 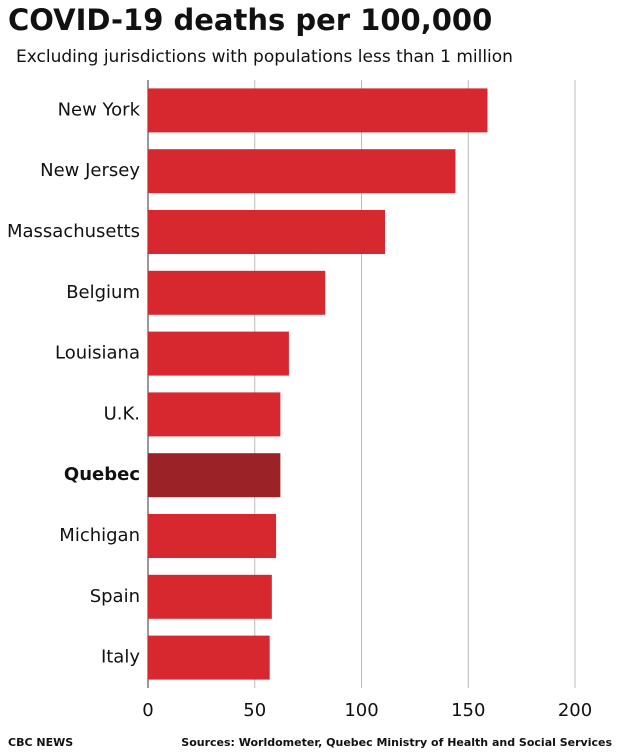 I want to click on x-tick-label: 150, so click(x=468, y=710).